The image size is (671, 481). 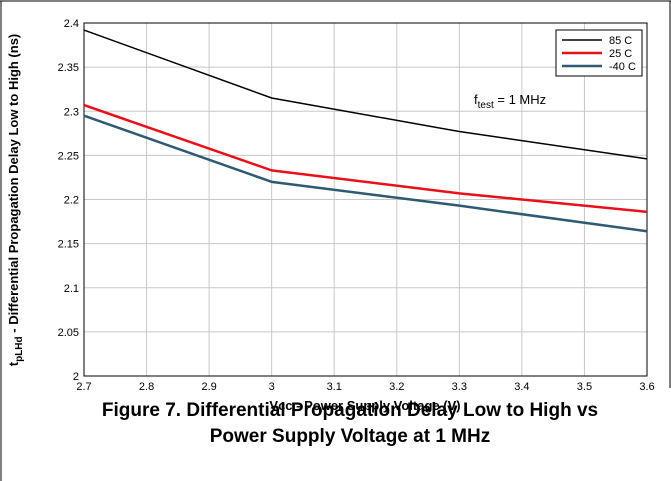 I want to click on legend-label: -40 C, so click(x=622, y=67).